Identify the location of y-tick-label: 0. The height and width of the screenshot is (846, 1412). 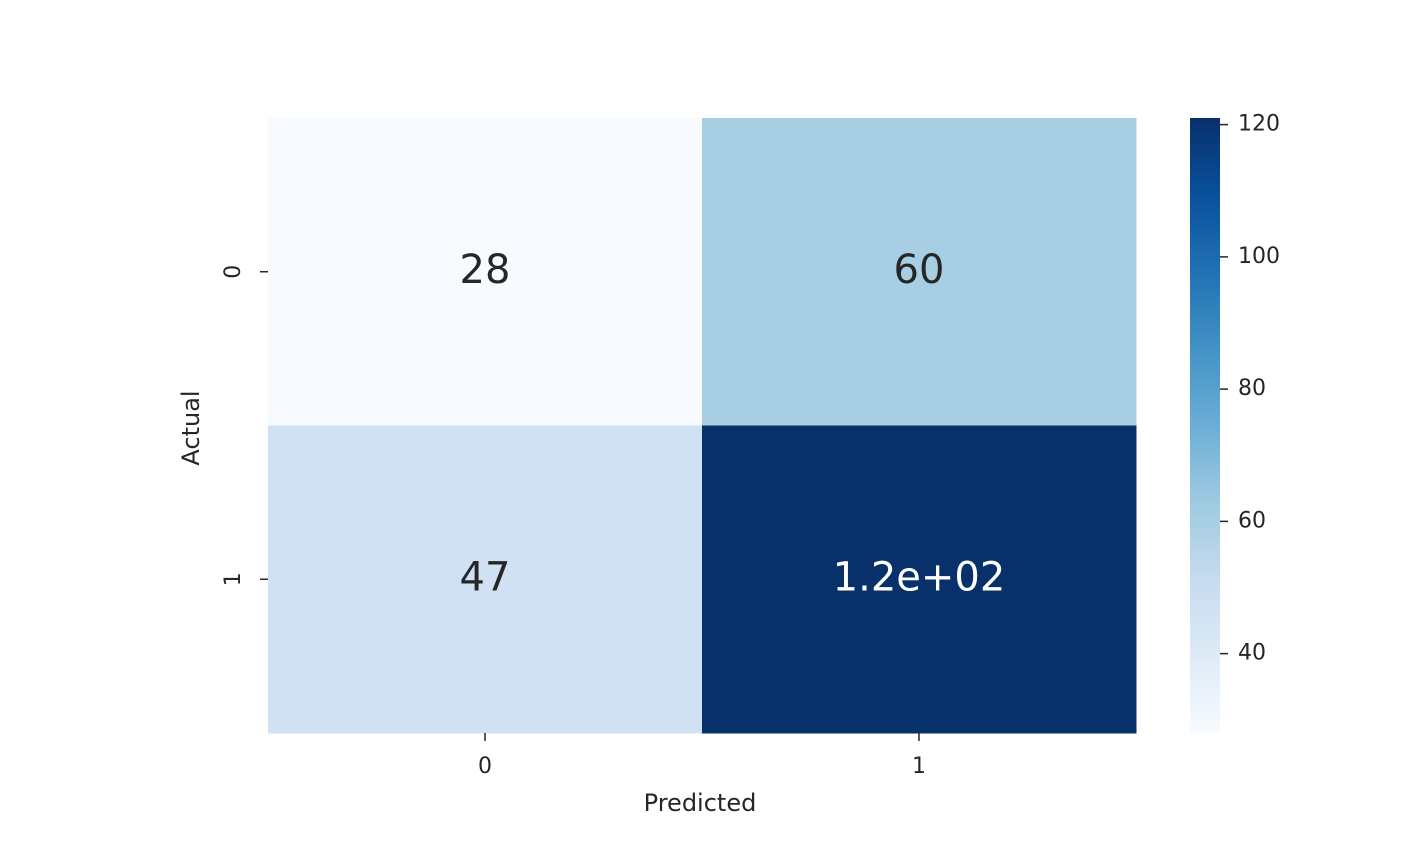
(233, 272).